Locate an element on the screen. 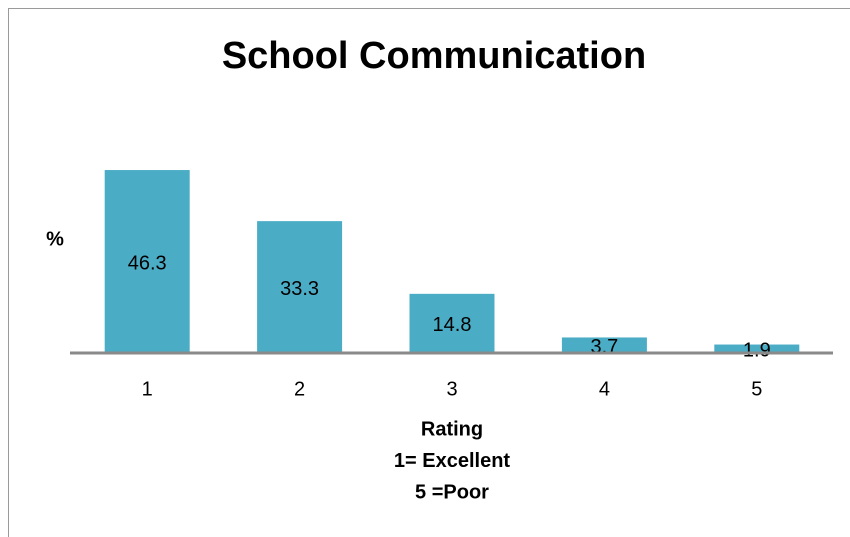  data-label: 3.7 is located at coordinates (604, 347).